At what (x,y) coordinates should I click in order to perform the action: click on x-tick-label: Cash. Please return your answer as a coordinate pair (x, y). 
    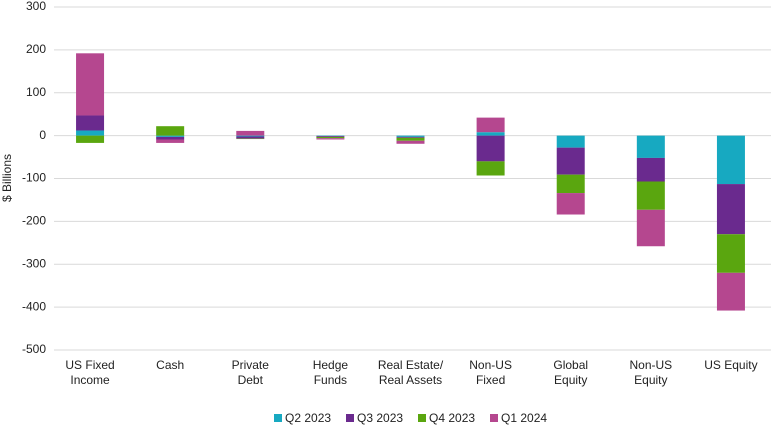
    Looking at the image, I should click on (170, 365).